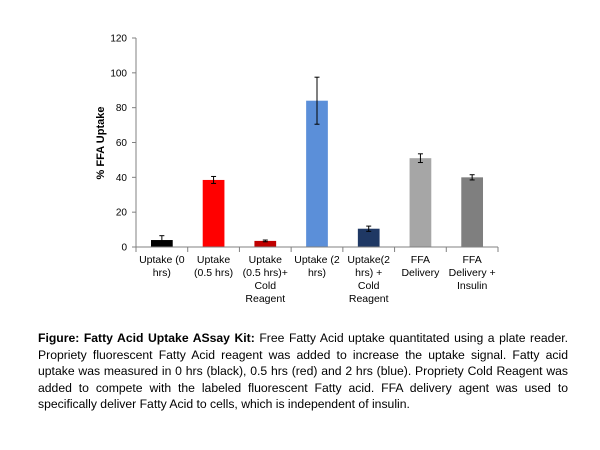 This screenshot has width=600, height=450. Describe the element at coordinates (162, 260) in the screenshot. I see `x-tick-label-line: Uptake (0` at that location.